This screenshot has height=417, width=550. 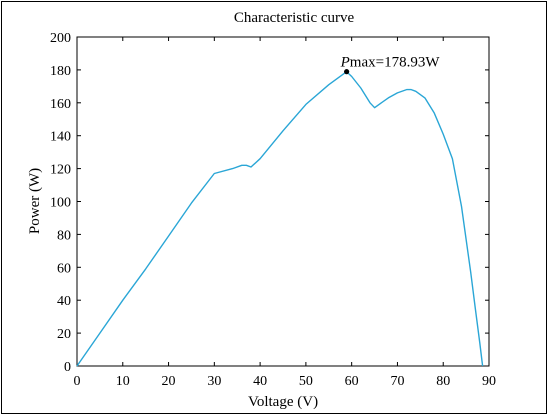 What do you see at coordinates (260, 381) in the screenshot?
I see `x-tick-label: 40` at bounding box center [260, 381].